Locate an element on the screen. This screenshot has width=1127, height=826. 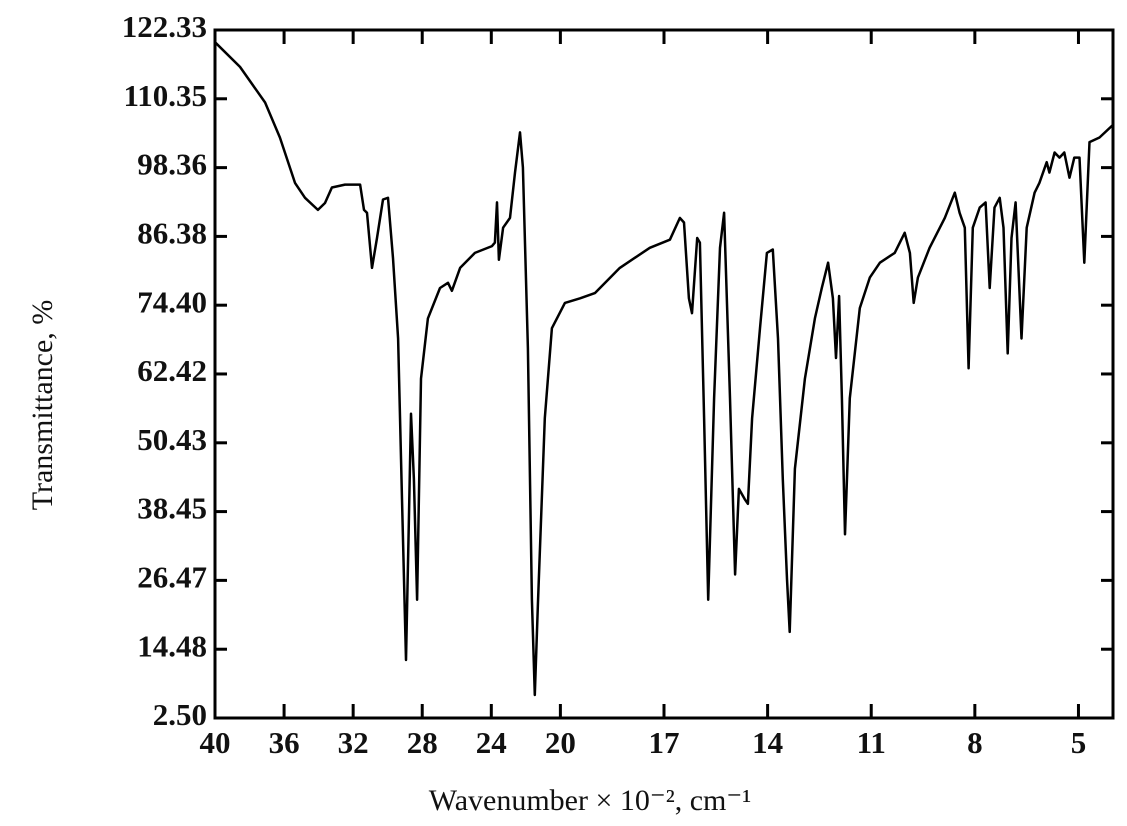
x-tick-label: 5 is located at coordinates (1079, 742).